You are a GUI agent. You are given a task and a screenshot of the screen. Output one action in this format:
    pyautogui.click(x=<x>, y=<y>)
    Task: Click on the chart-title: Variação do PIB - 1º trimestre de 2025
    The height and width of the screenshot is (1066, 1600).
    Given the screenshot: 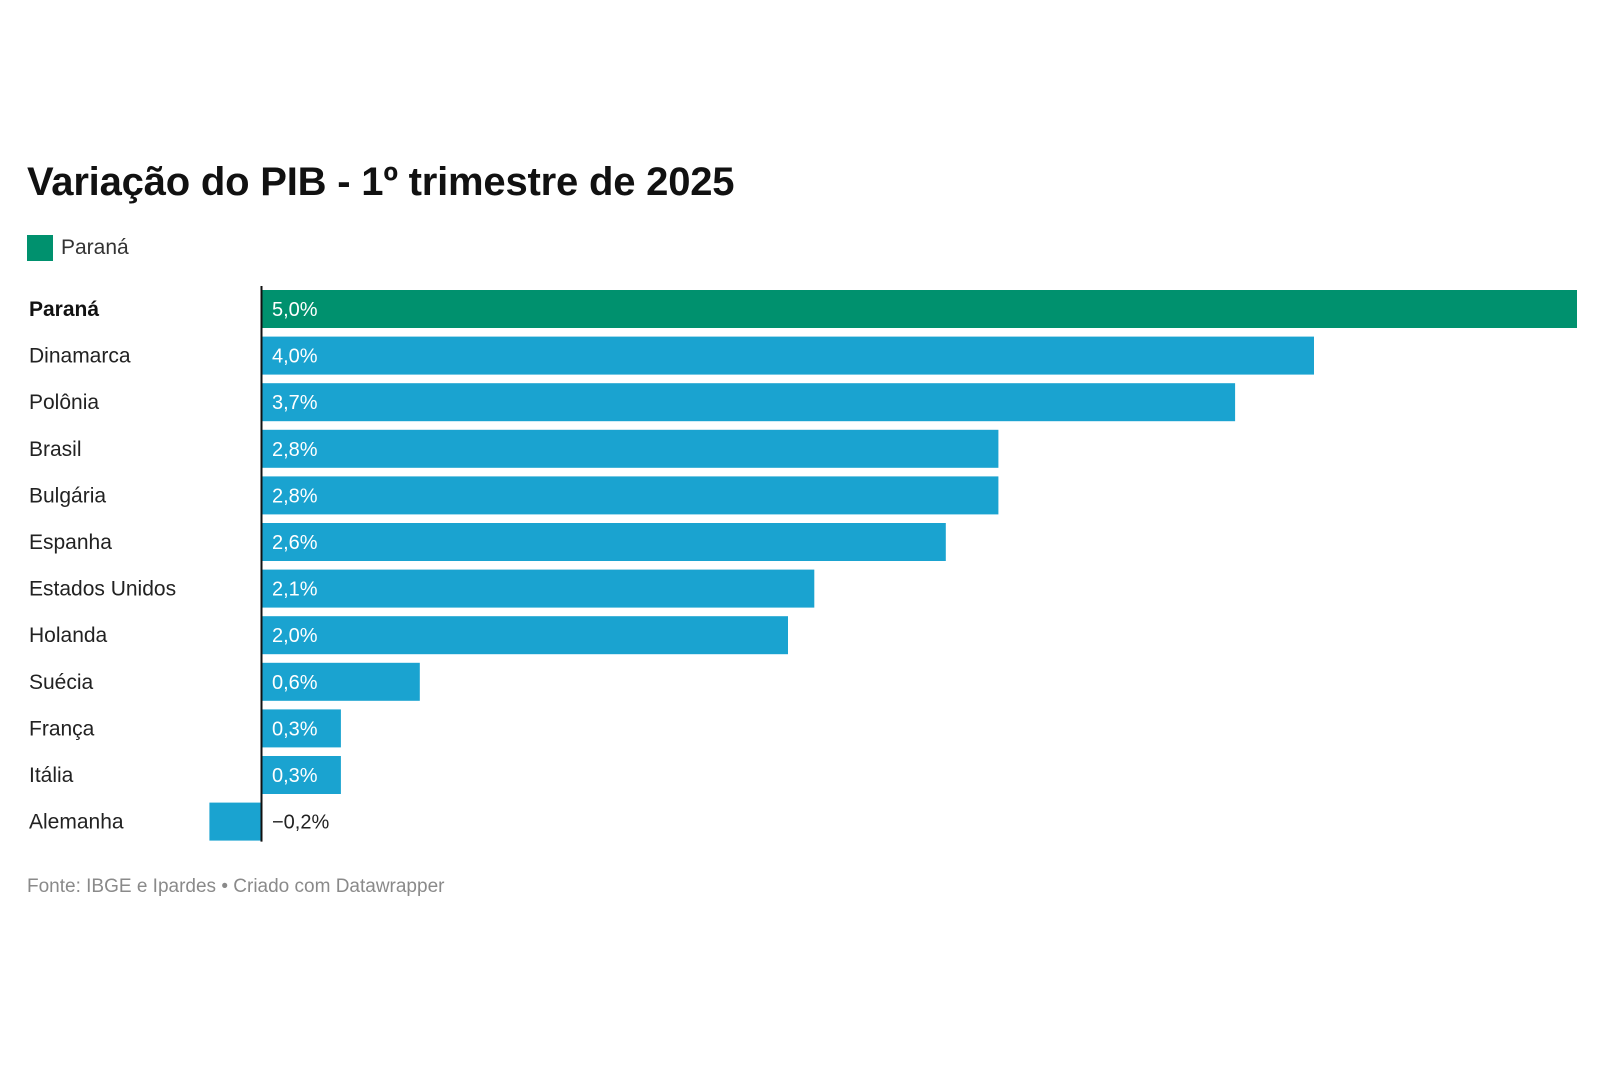 What is the action you would take?
    pyautogui.click(x=381, y=182)
    